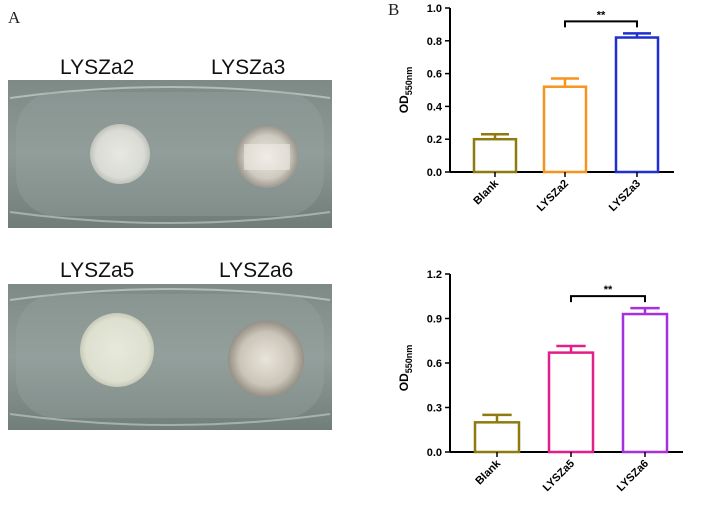 The image size is (717, 508). What do you see at coordinates (434, 42) in the screenshot?
I see `y-tick-label: 0.8` at bounding box center [434, 42].